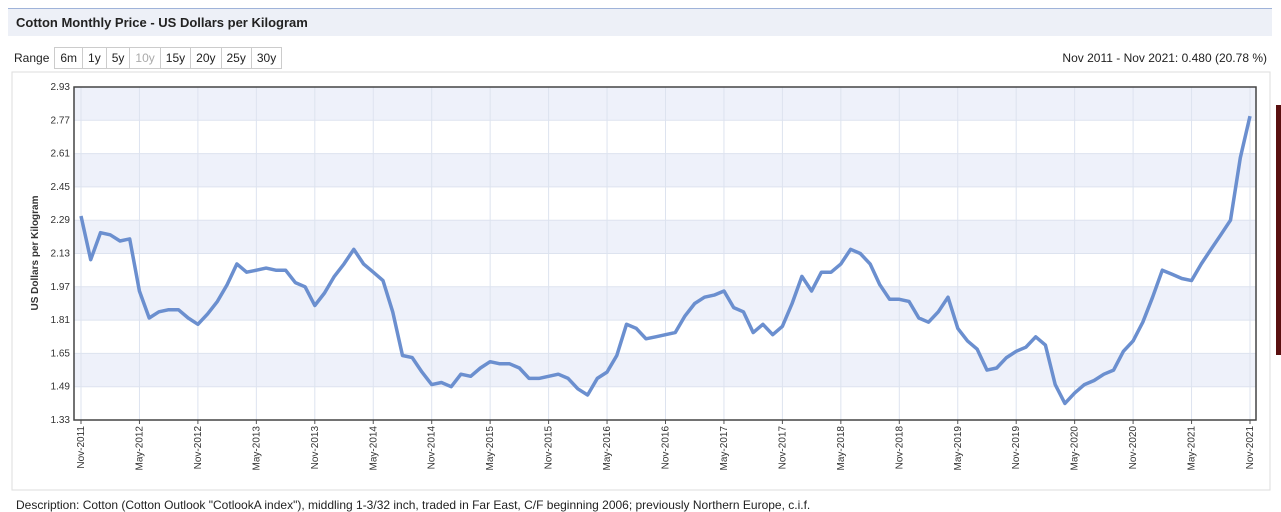  What do you see at coordinates (69, 58) in the screenshot?
I see `range-button: 6m` at bounding box center [69, 58].